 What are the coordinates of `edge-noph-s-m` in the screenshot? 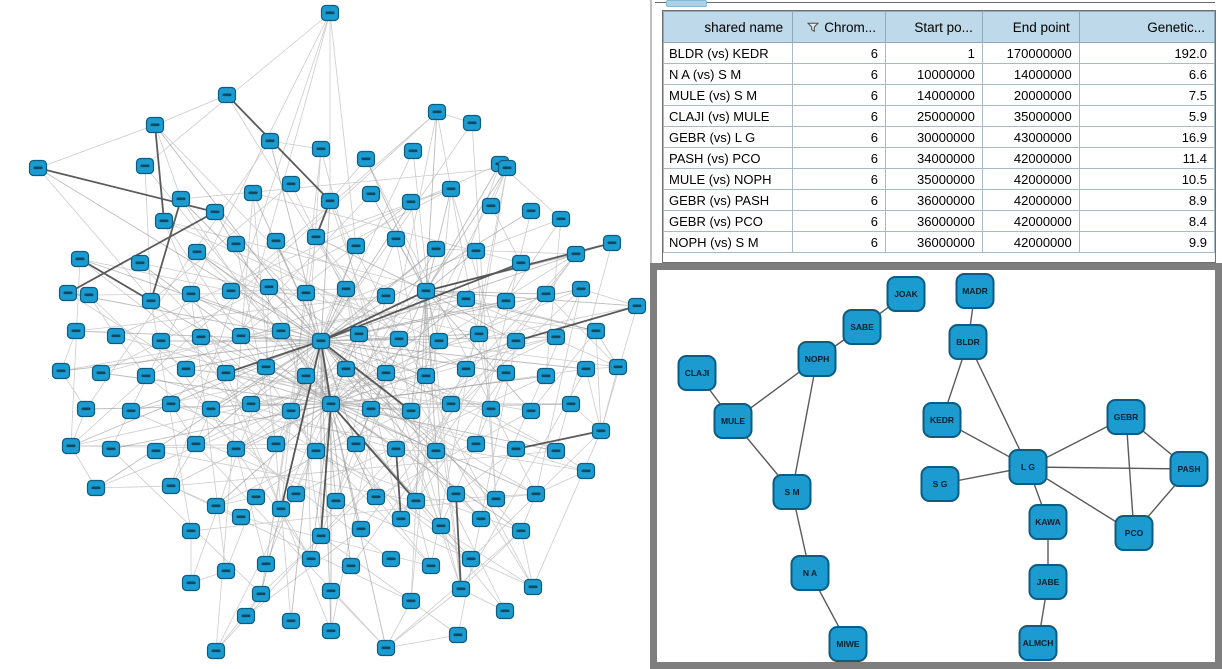 It's located at (804, 425).